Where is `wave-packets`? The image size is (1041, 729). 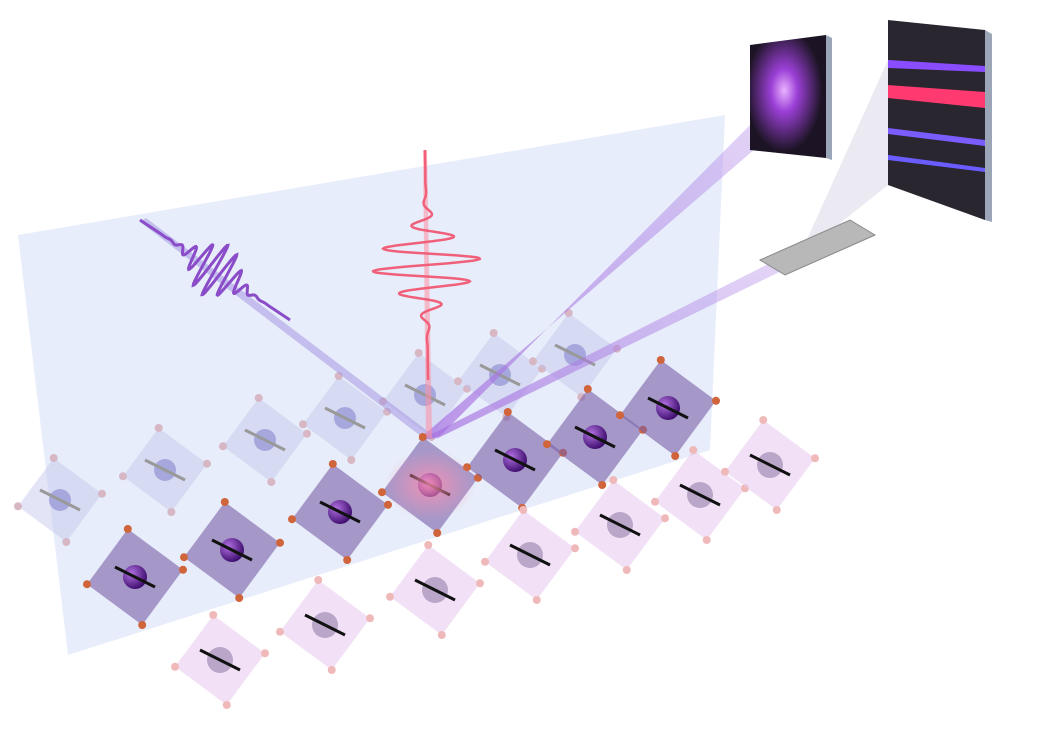
wave-packets is located at coordinates (310, 265).